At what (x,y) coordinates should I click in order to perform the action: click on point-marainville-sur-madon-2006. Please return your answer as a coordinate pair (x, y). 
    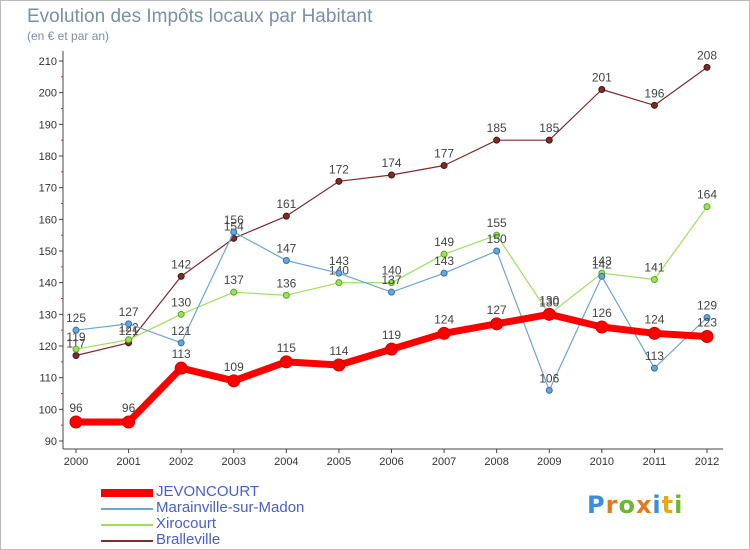
    Looking at the image, I should click on (391, 292).